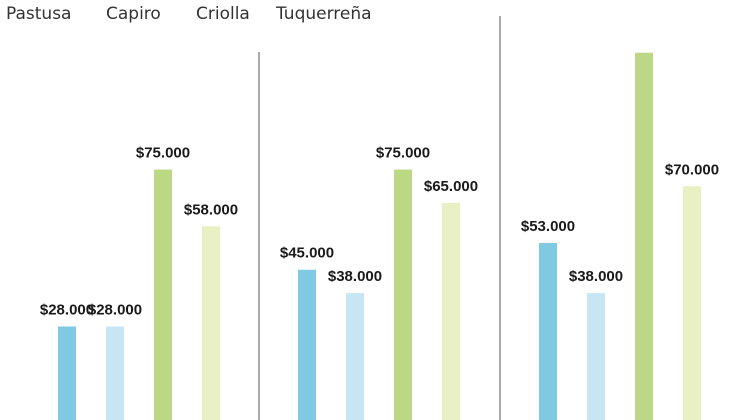 The width and height of the screenshot is (748, 420). I want to click on value-label-group1-1: $38.000, so click(355, 276).